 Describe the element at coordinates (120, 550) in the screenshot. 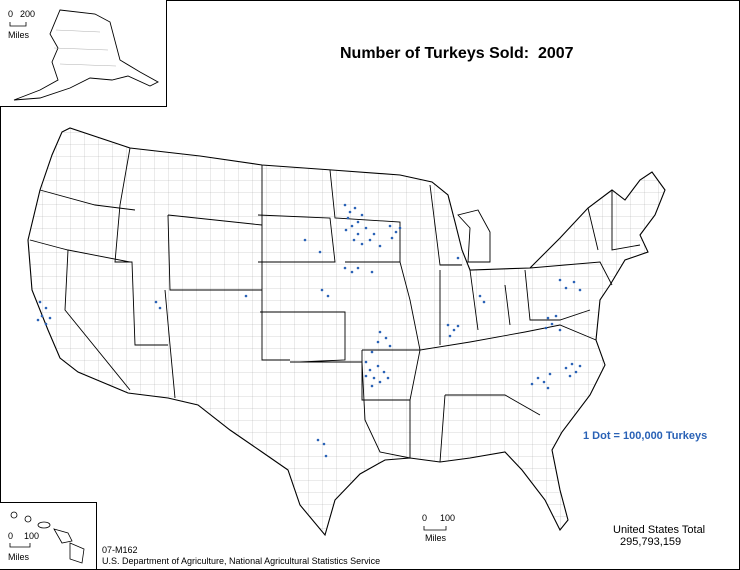

I see `map-id: 07-M162` at that location.